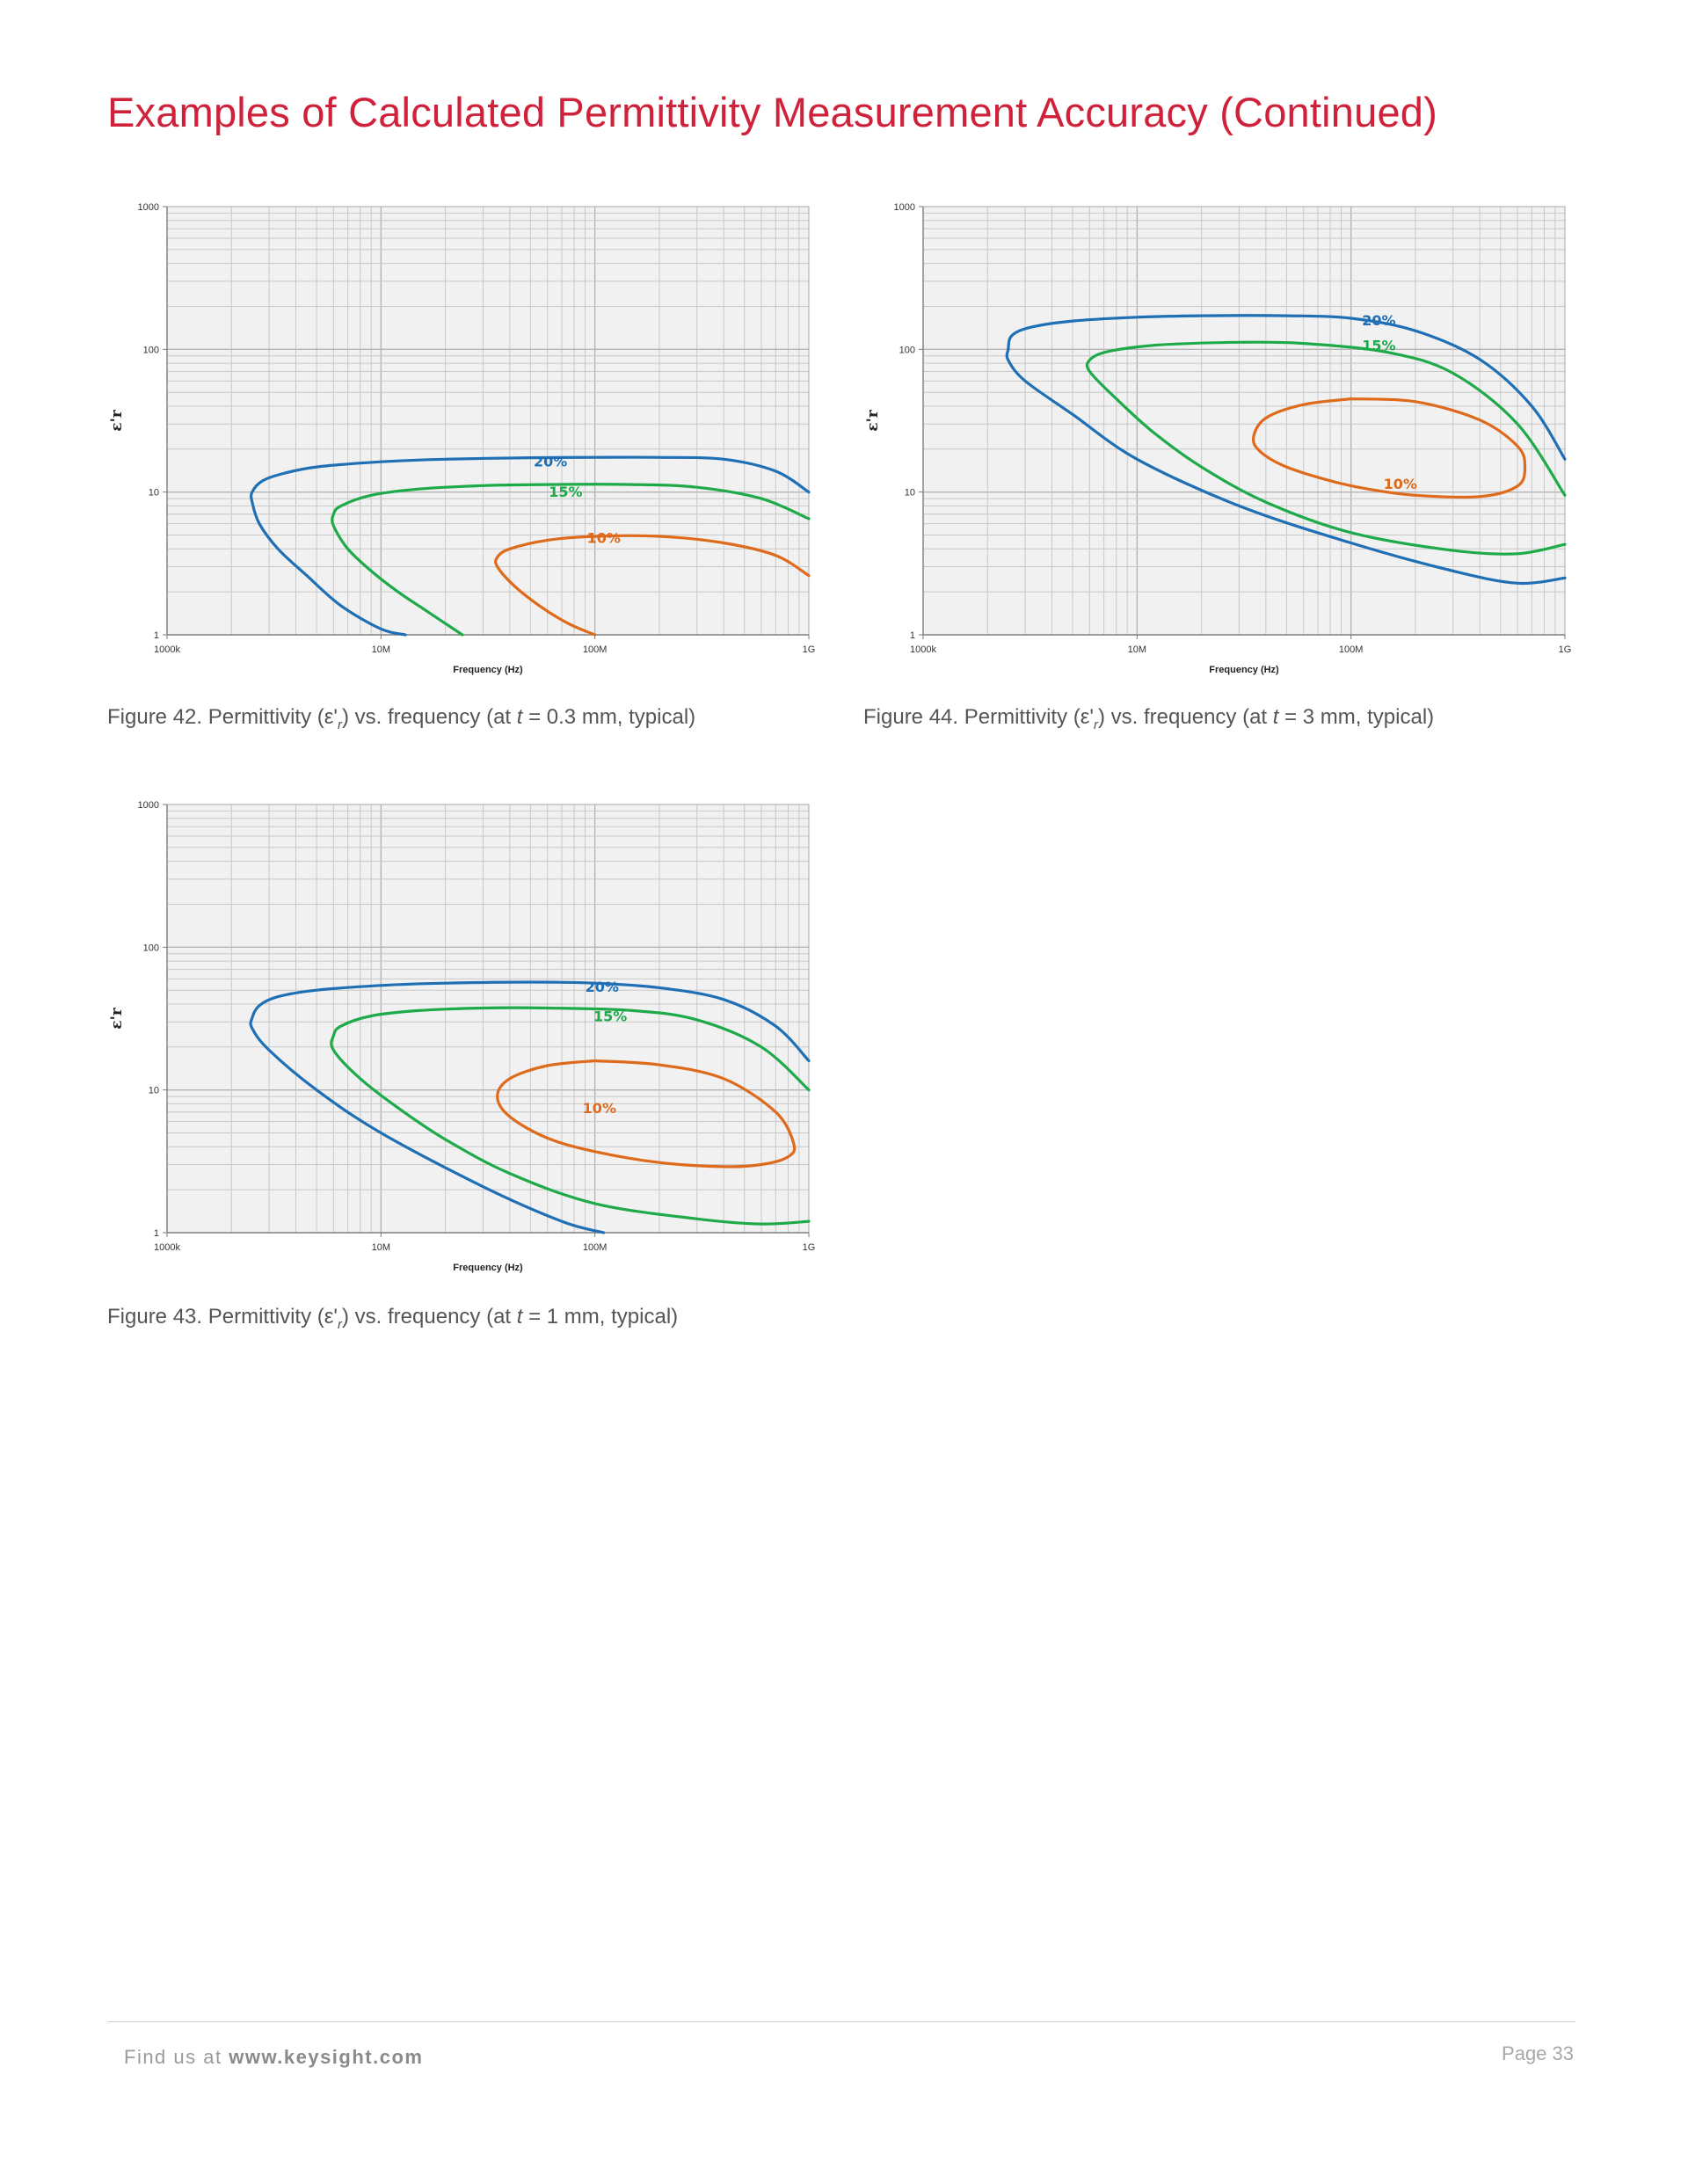 The image size is (1688, 2184). Describe the element at coordinates (340, 1324) in the screenshot. I see `caption-43-sub: r` at that location.